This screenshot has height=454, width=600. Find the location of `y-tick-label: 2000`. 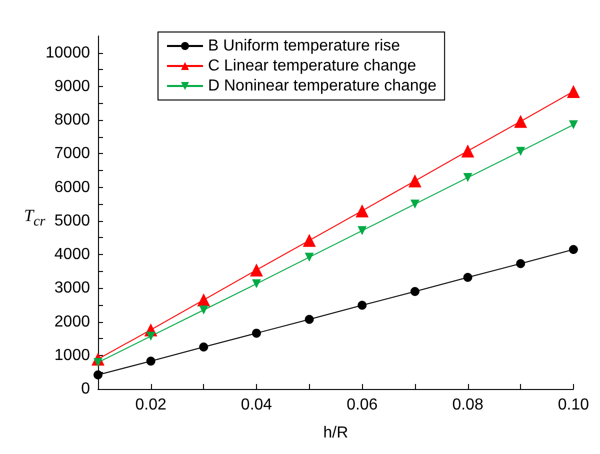

y-tick-label: 2000 is located at coordinates (72, 321).